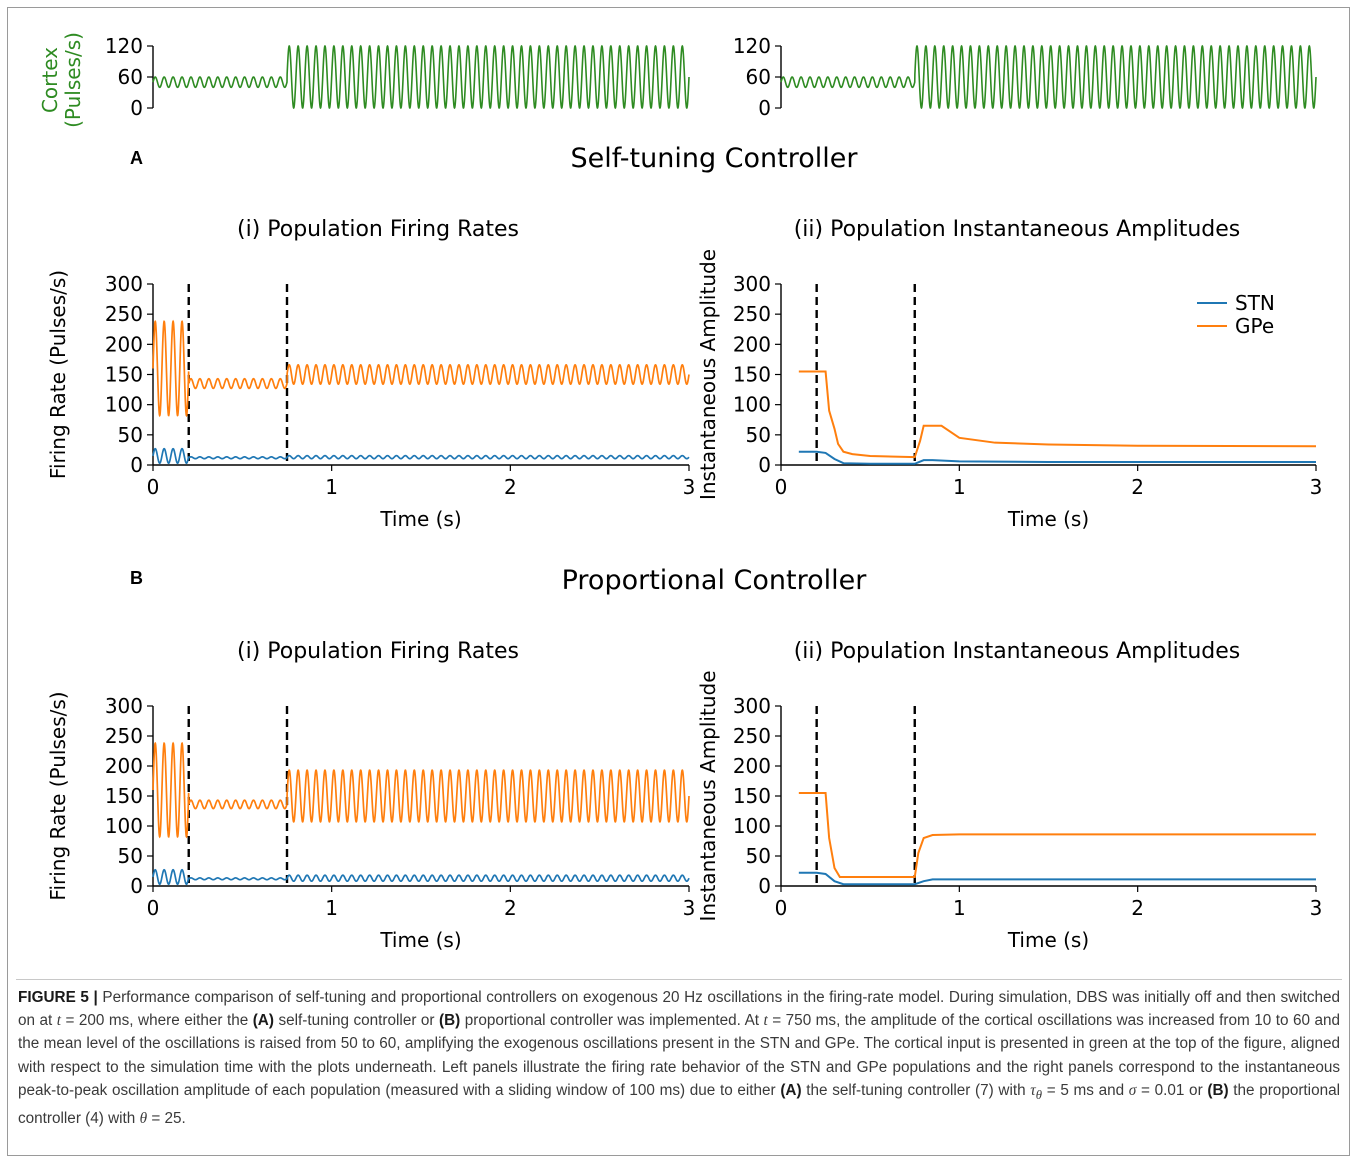  Describe the element at coordinates (136, 158) in the screenshot. I see `panel-letter: A` at that location.